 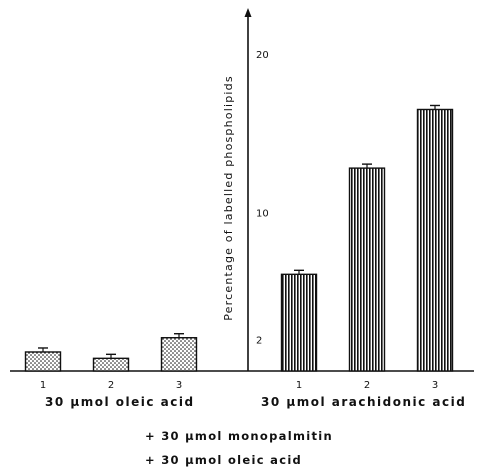 I want to click on group-label-1: 30 μmol oleic acid, so click(x=120, y=402).